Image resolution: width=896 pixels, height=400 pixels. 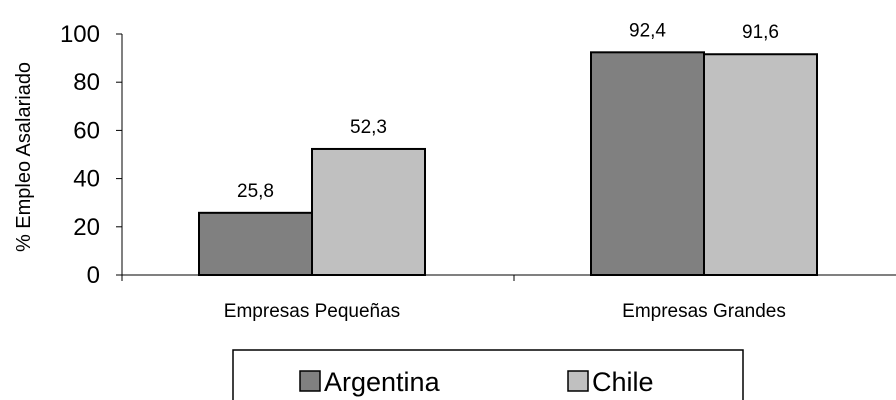 What do you see at coordinates (382, 382) in the screenshot?
I see `legend-label-argentina: Argentina` at bounding box center [382, 382].